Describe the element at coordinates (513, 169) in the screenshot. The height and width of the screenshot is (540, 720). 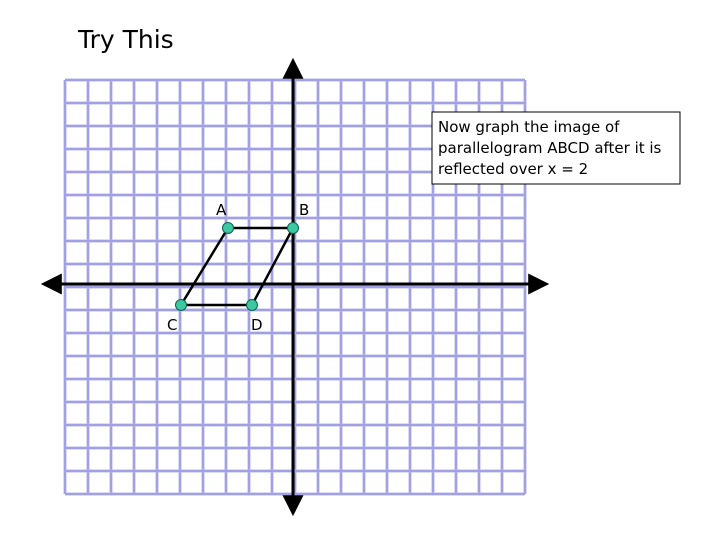
I see `note-line: reflected over x = 2` at that location.